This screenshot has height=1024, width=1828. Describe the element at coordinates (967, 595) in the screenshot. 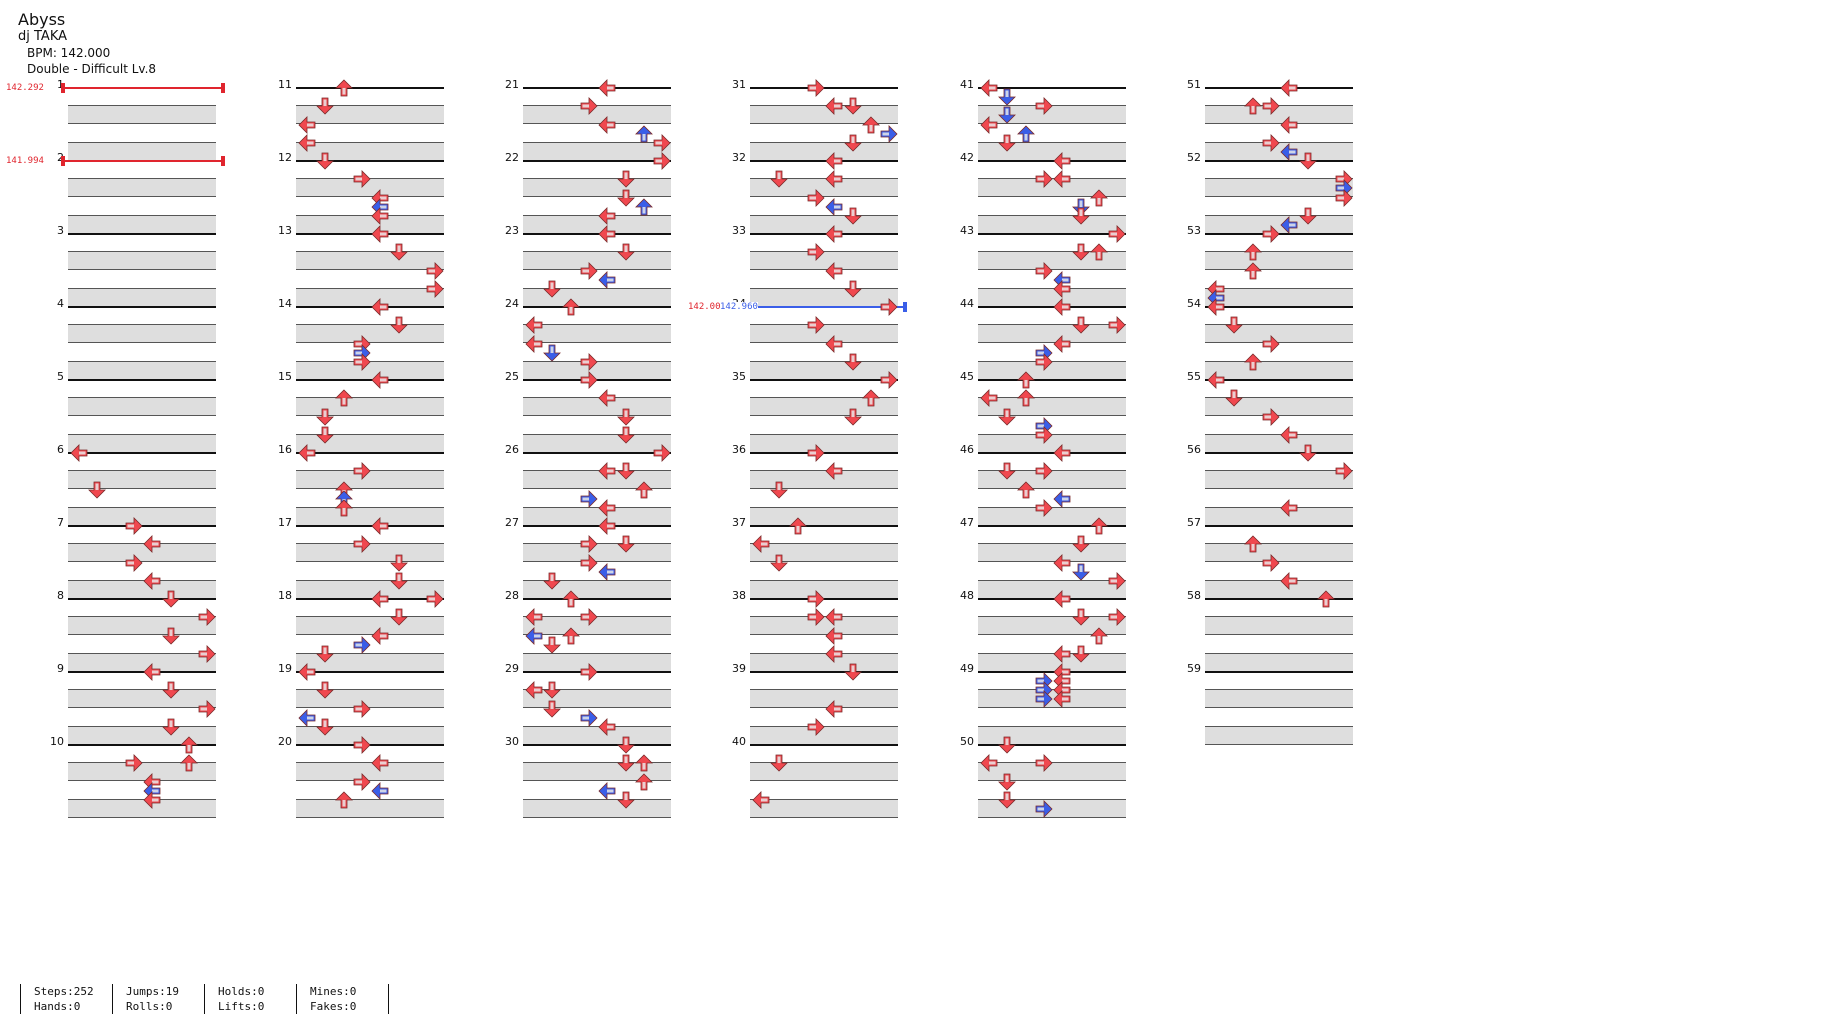

I see `measure-number: 48` at that location.